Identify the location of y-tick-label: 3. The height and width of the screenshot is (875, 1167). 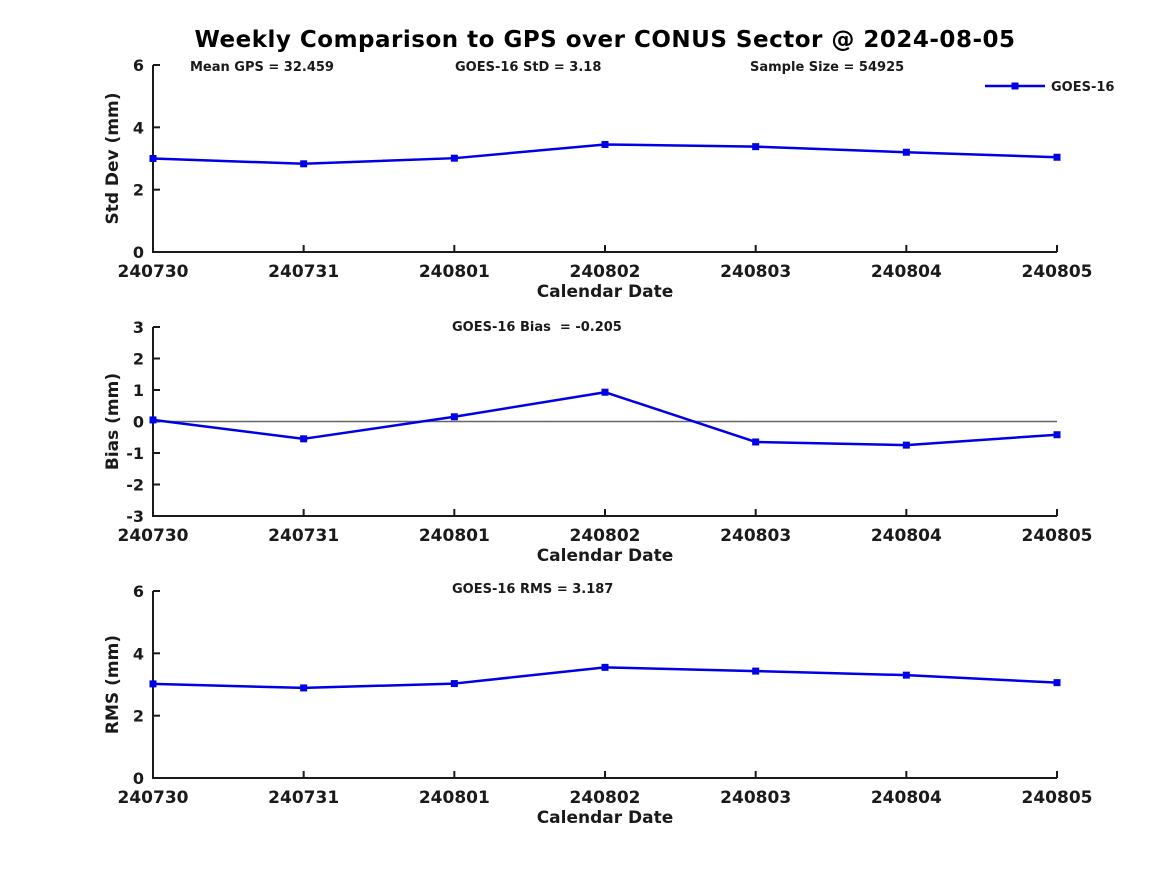
(138, 327).